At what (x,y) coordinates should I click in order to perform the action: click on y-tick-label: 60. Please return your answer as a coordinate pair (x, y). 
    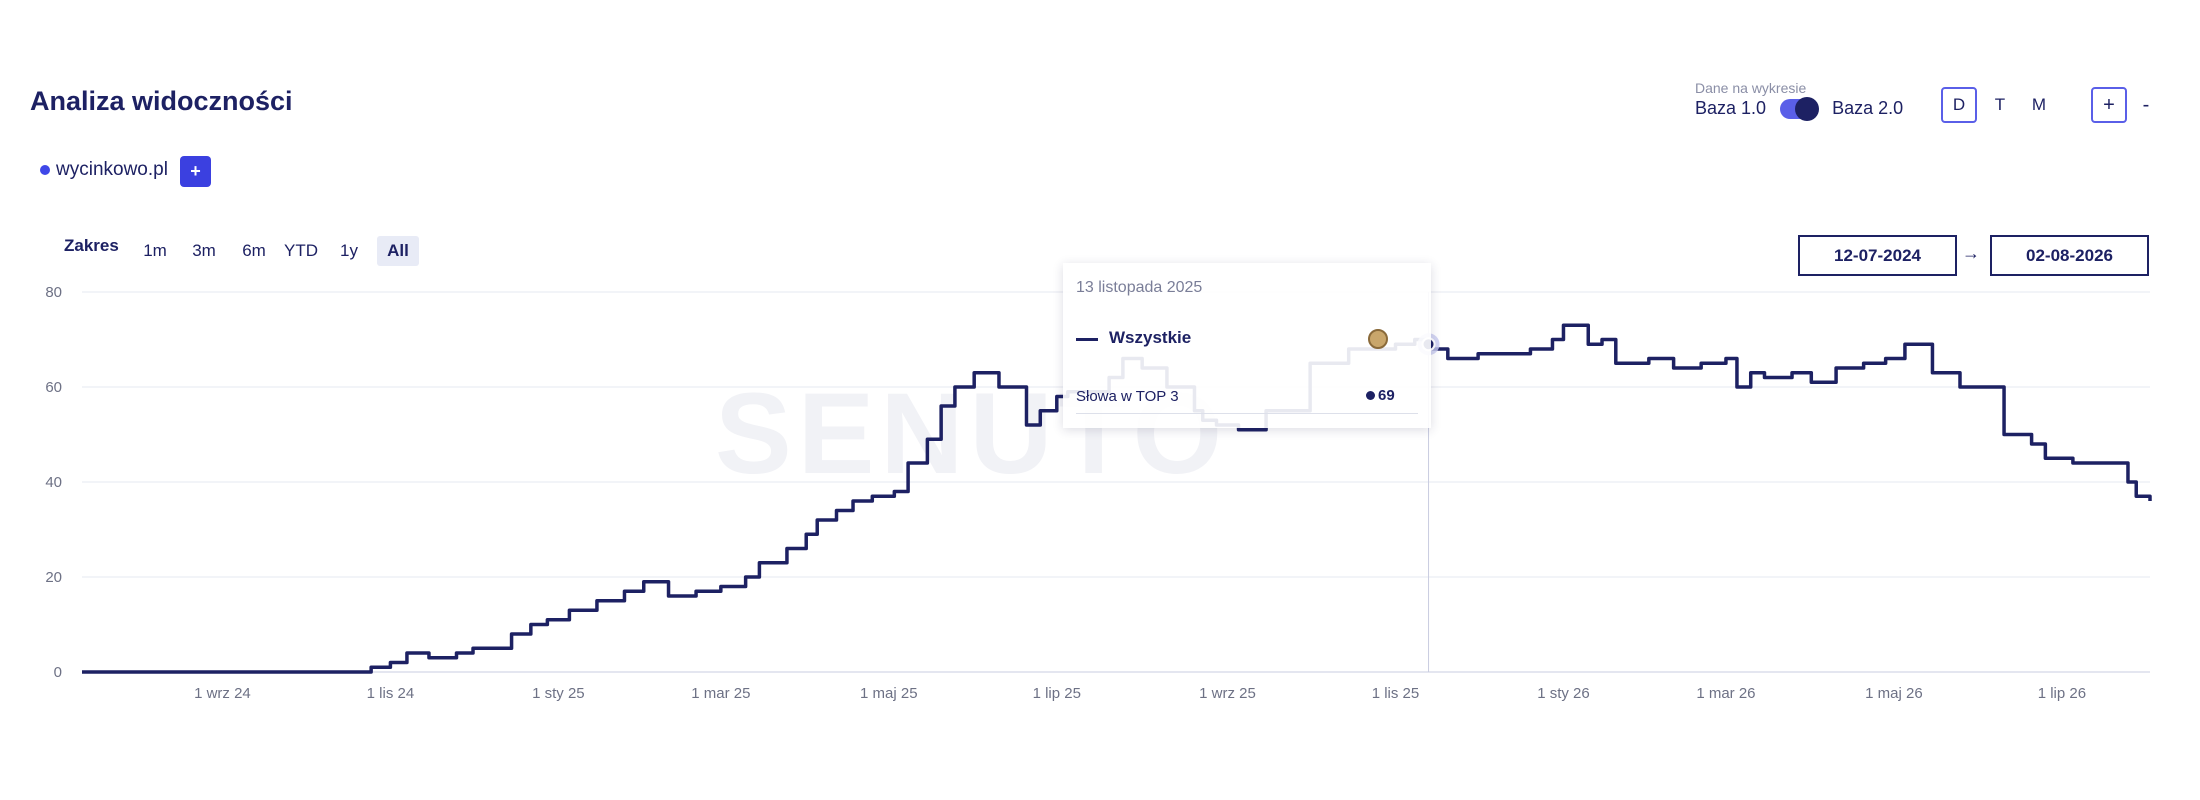
    Looking at the image, I should click on (53, 387).